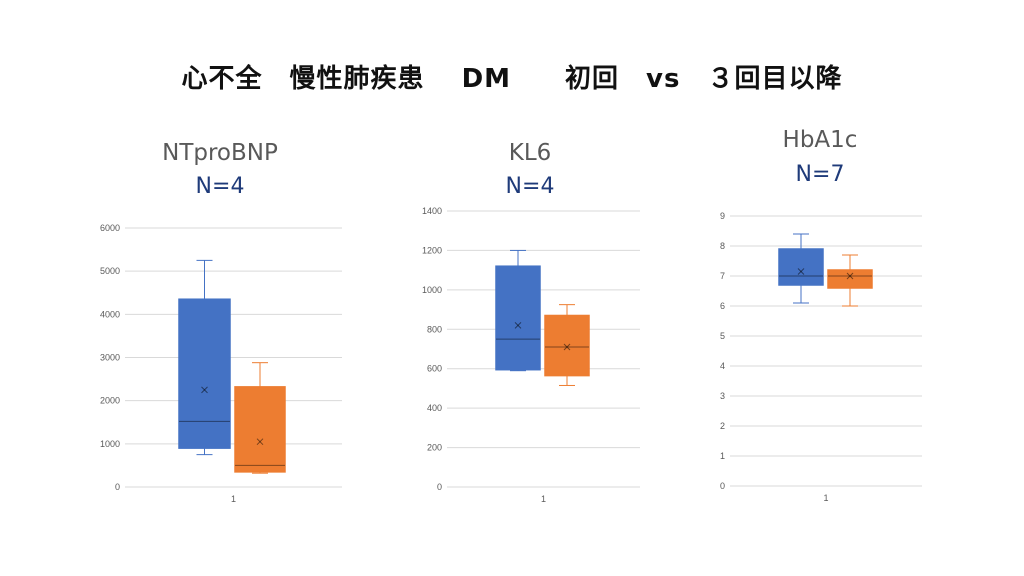 Image resolution: width=1024 pixels, height=576 pixels. Describe the element at coordinates (722, 216) in the screenshot. I see `y-tick-label: 9` at that location.